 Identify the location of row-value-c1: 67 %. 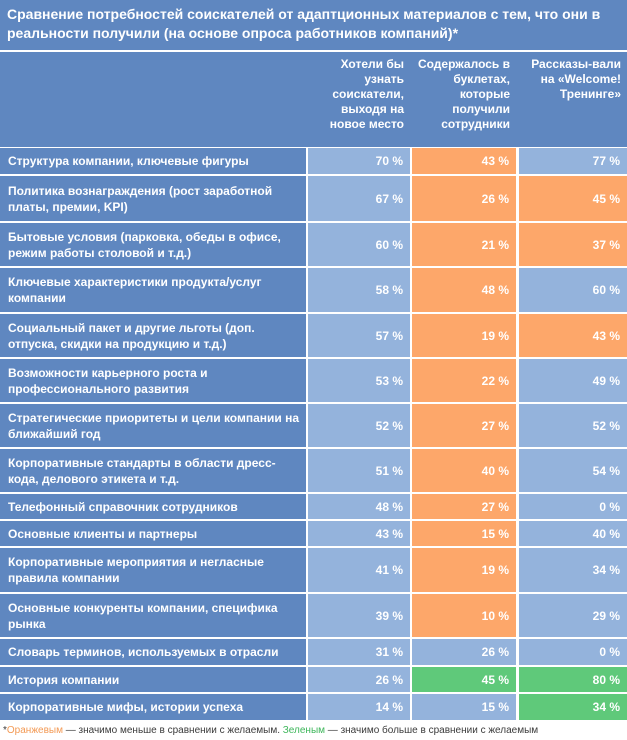
(359, 198).